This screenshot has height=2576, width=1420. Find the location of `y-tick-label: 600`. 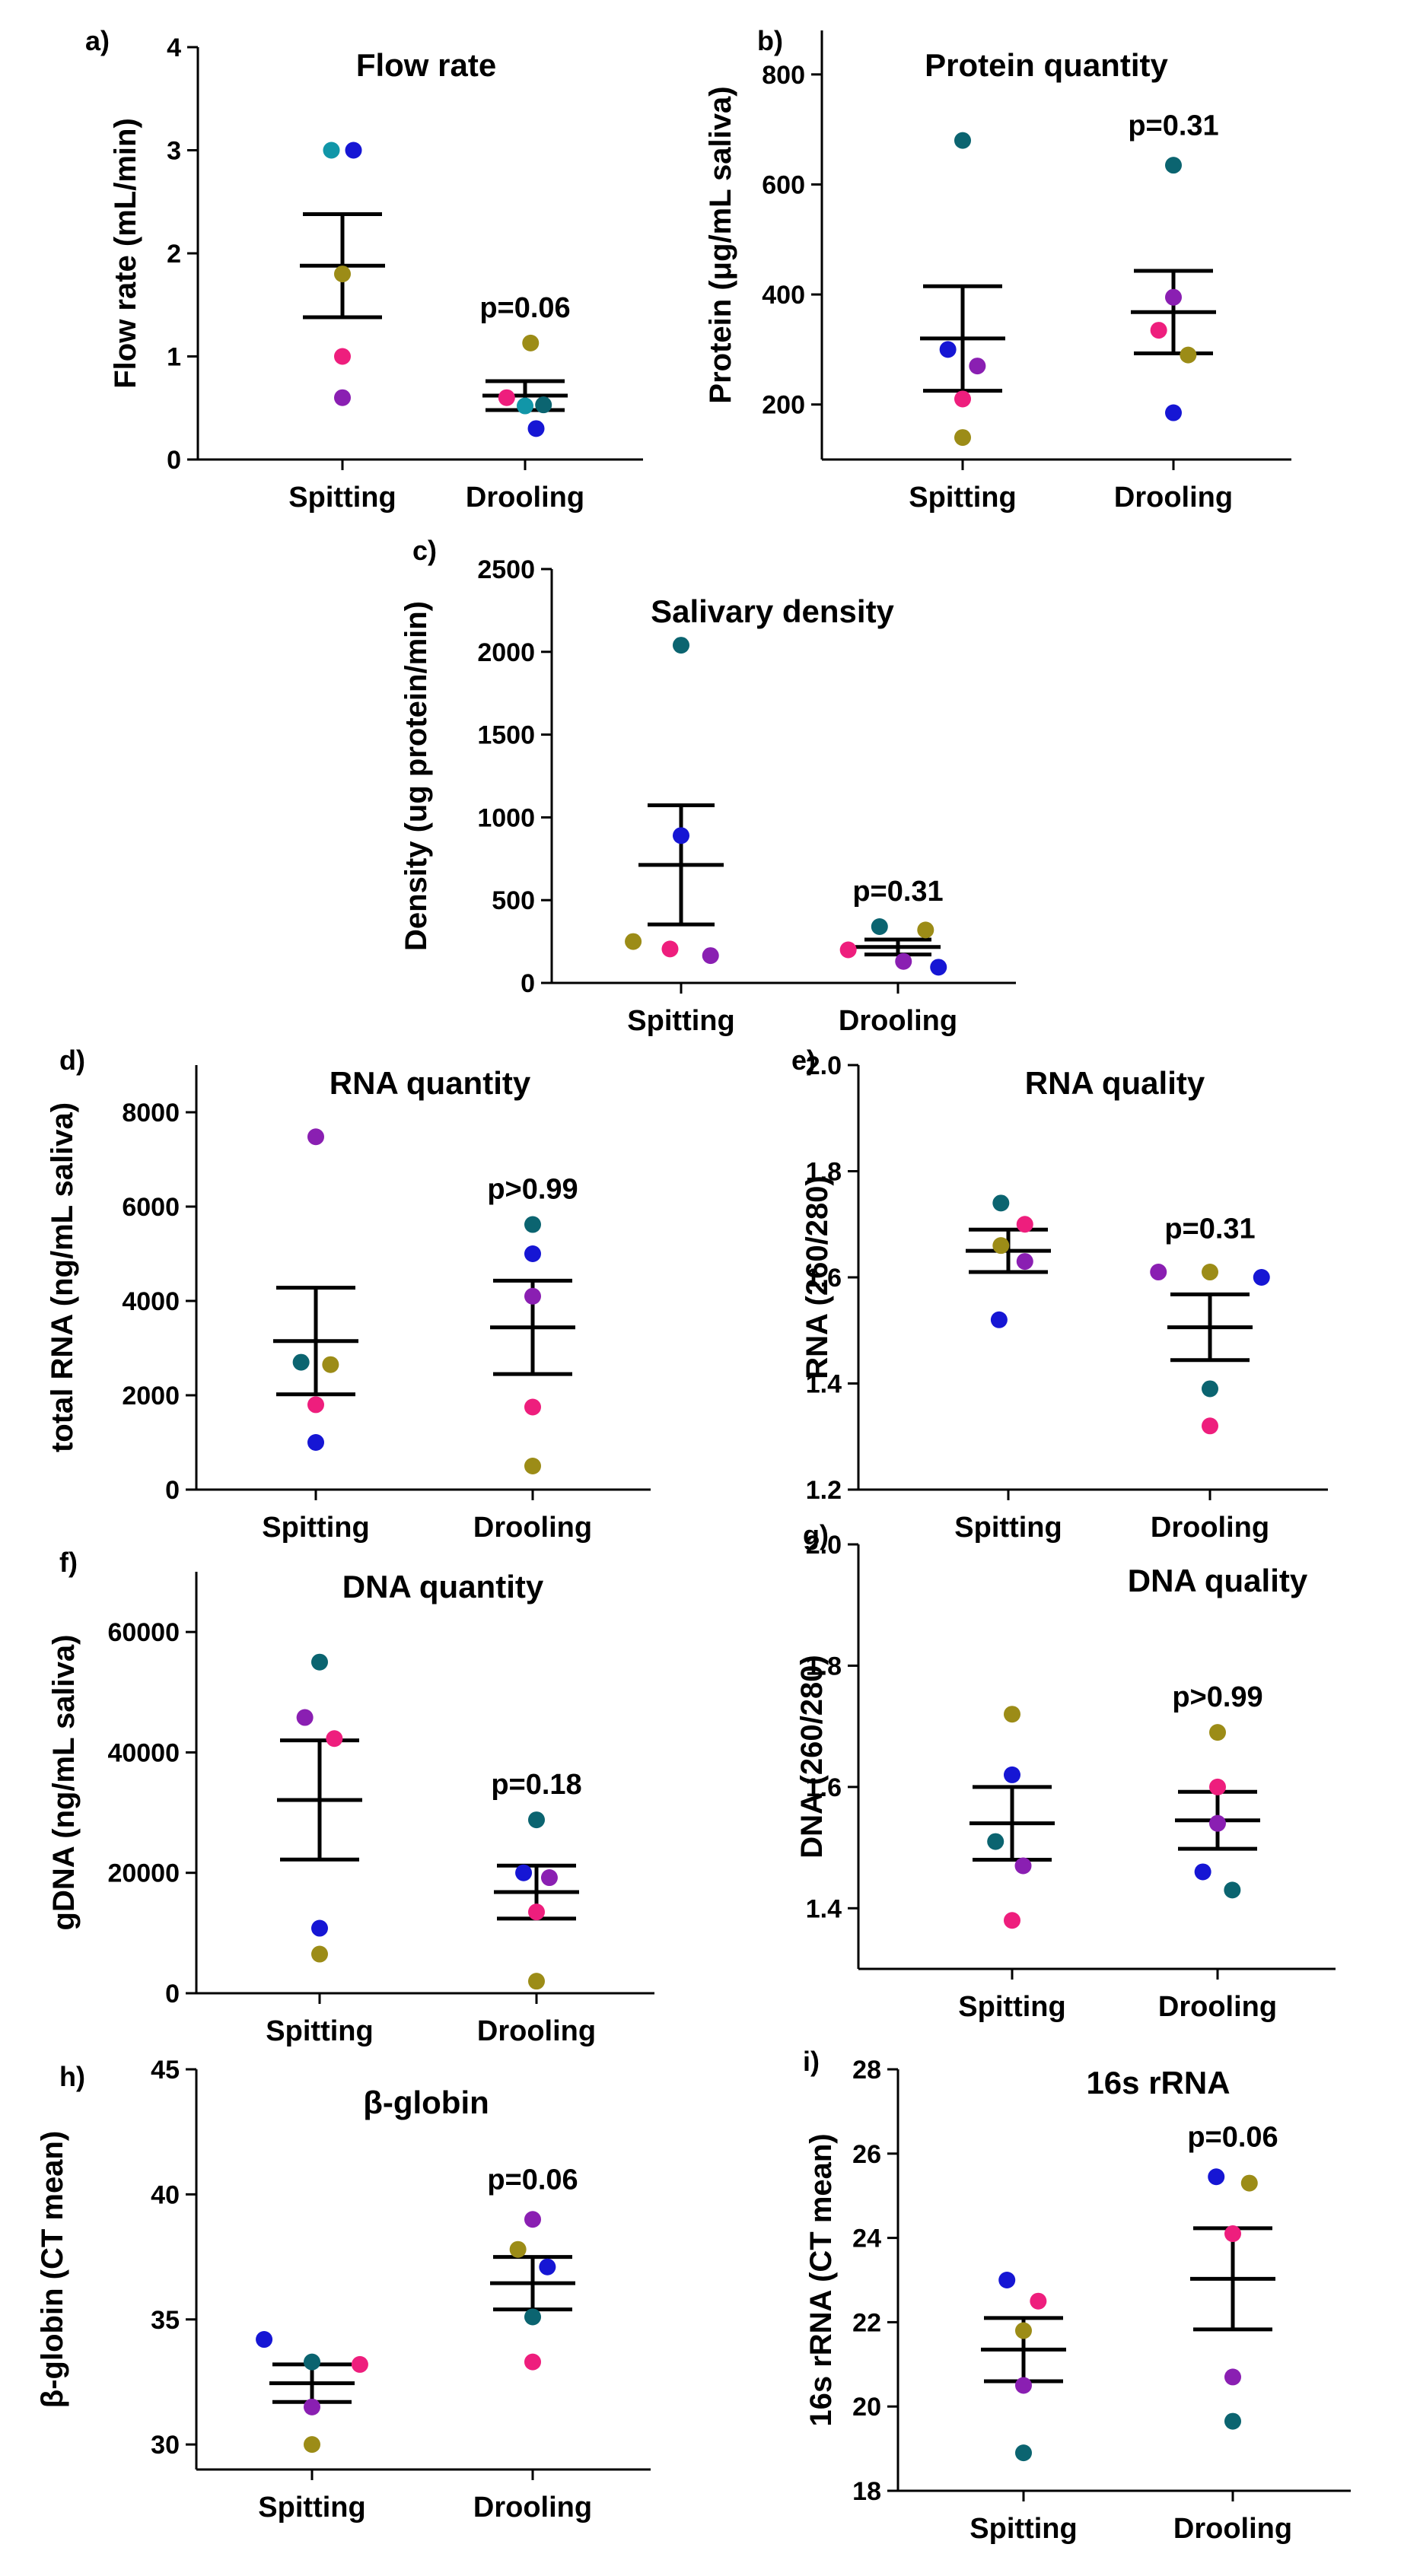

y-tick-label: 600 is located at coordinates (783, 184).